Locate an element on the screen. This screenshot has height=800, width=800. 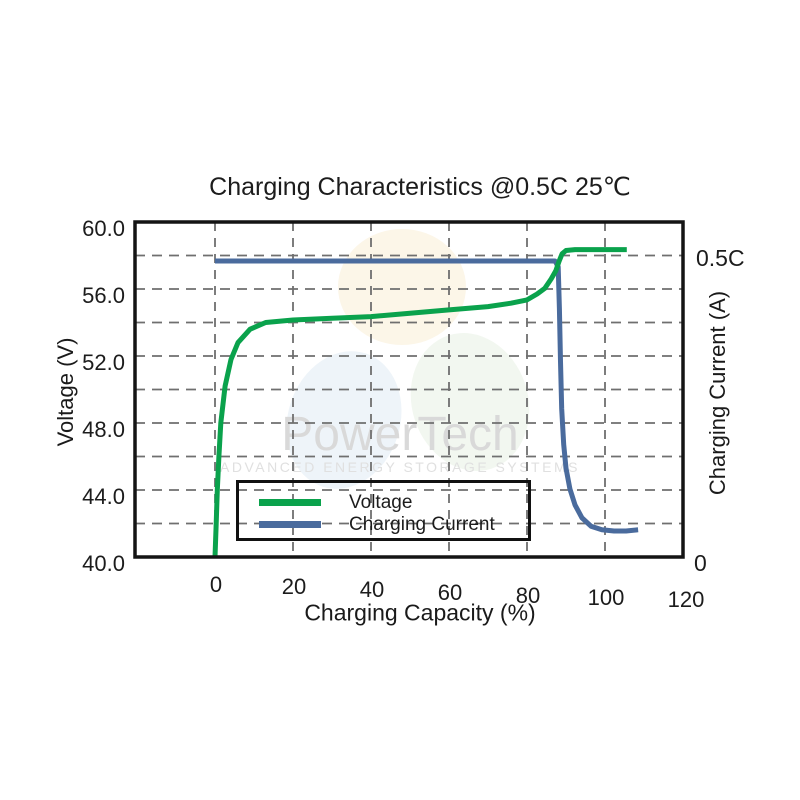
voltage-legend-swatch is located at coordinates (290, 502).